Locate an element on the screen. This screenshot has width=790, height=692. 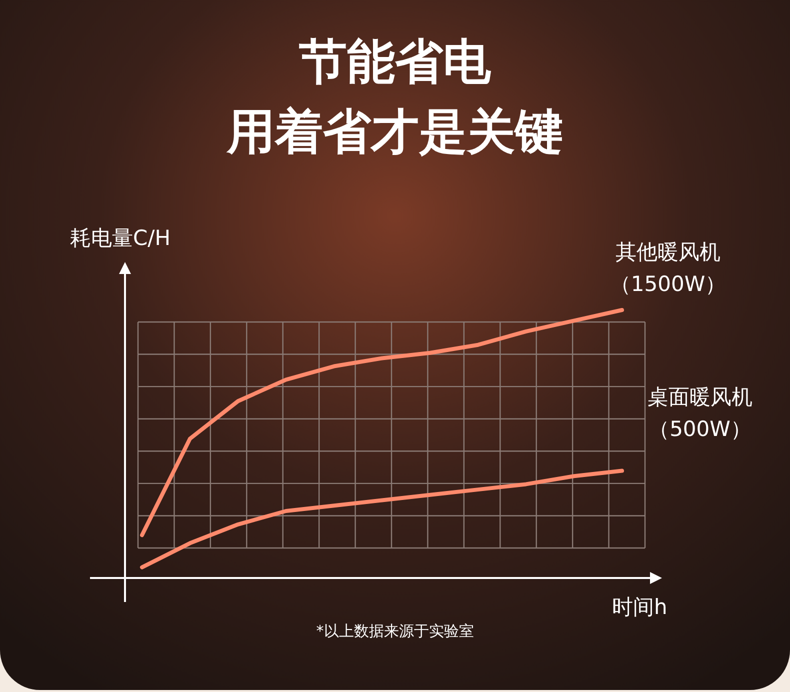
chart-title: 节能省电 is located at coordinates (395, 62).